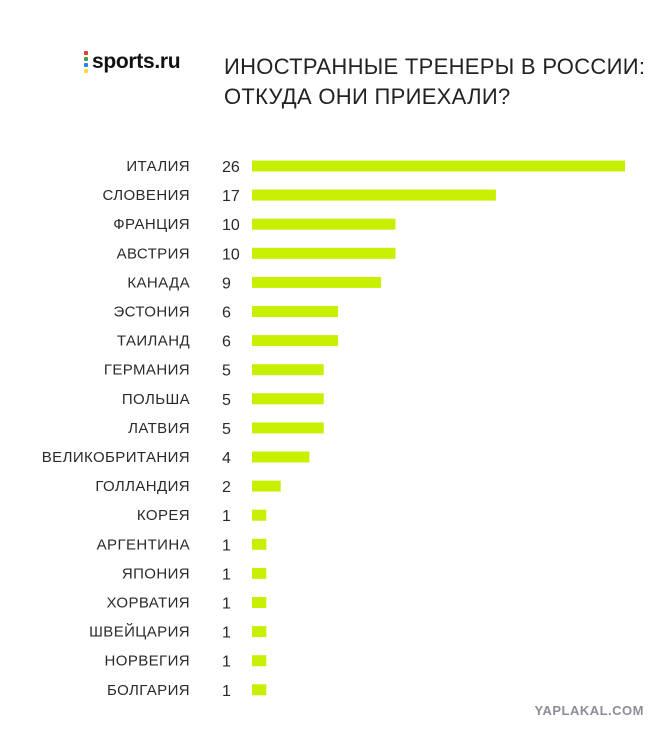 This screenshot has height=740, width=670. I want to click on category-label: ГОЛЛАНДИЯ, so click(142, 486).